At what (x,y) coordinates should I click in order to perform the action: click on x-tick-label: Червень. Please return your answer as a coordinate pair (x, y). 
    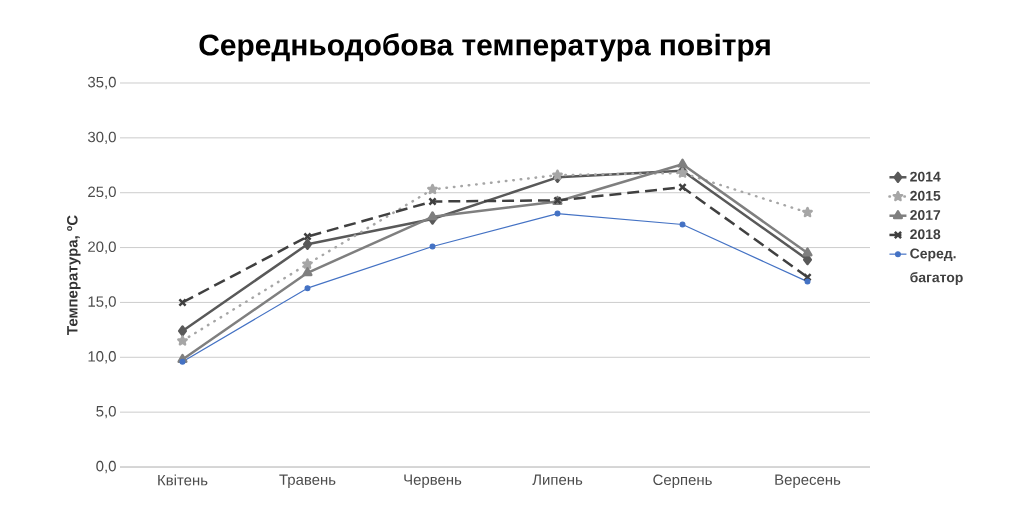
    Looking at the image, I should click on (433, 481).